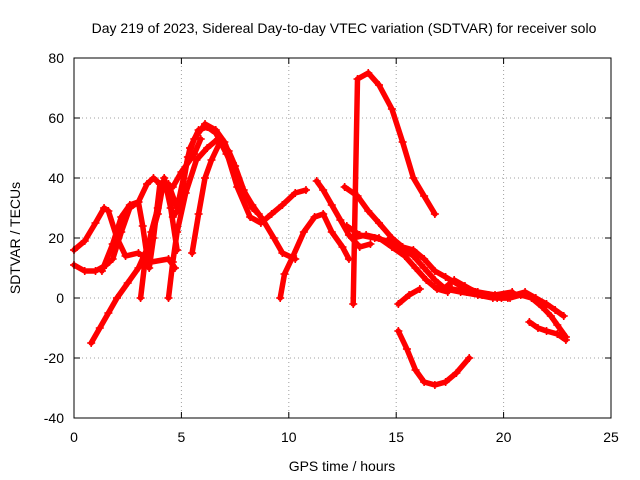 The width and height of the screenshot is (640, 480). What do you see at coordinates (343, 214) in the screenshot?
I see `series-pass-i` at bounding box center [343, 214].